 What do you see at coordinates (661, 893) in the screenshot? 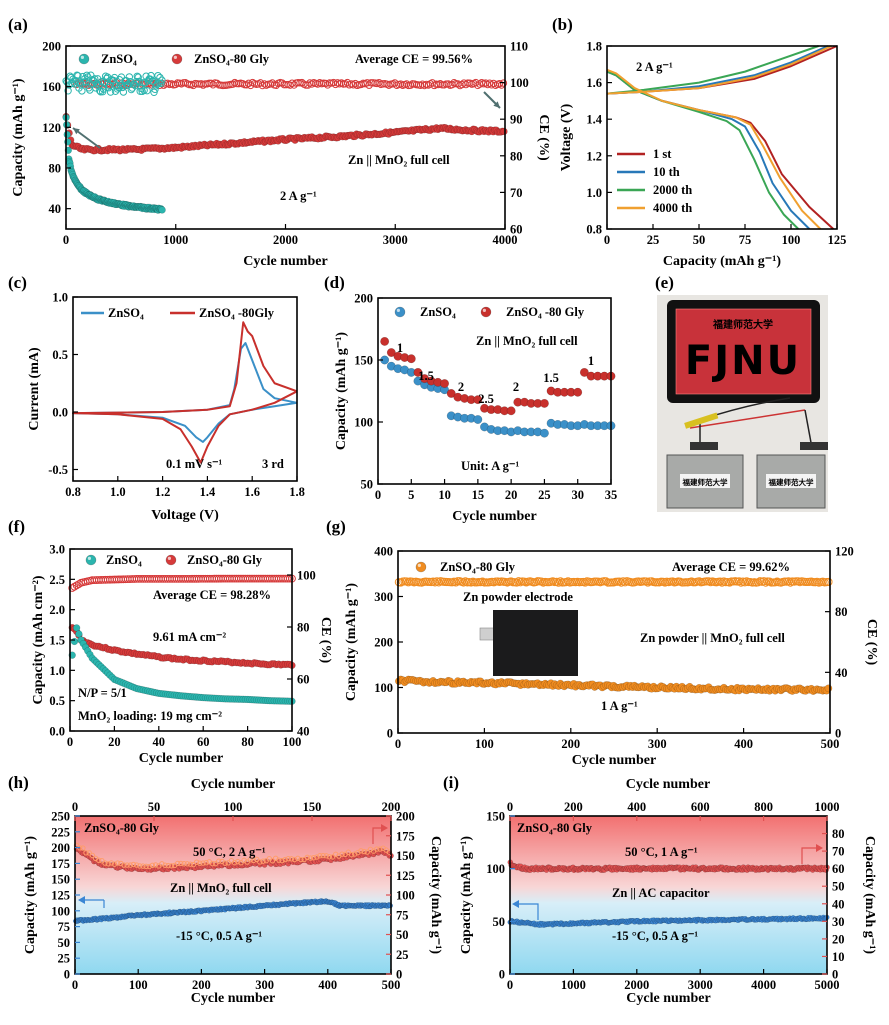
I see `annotation-cell: Zn || AC capacitor` at bounding box center [661, 893].